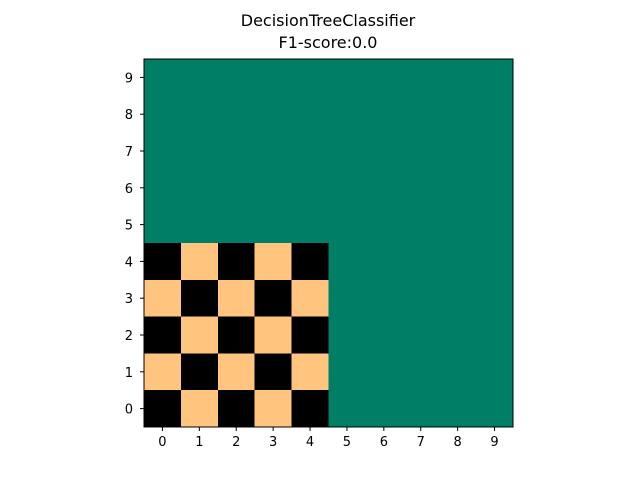  What do you see at coordinates (273, 442) in the screenshot?
I see `x-tick-label-3: 3` at bounding box center [273, 442].